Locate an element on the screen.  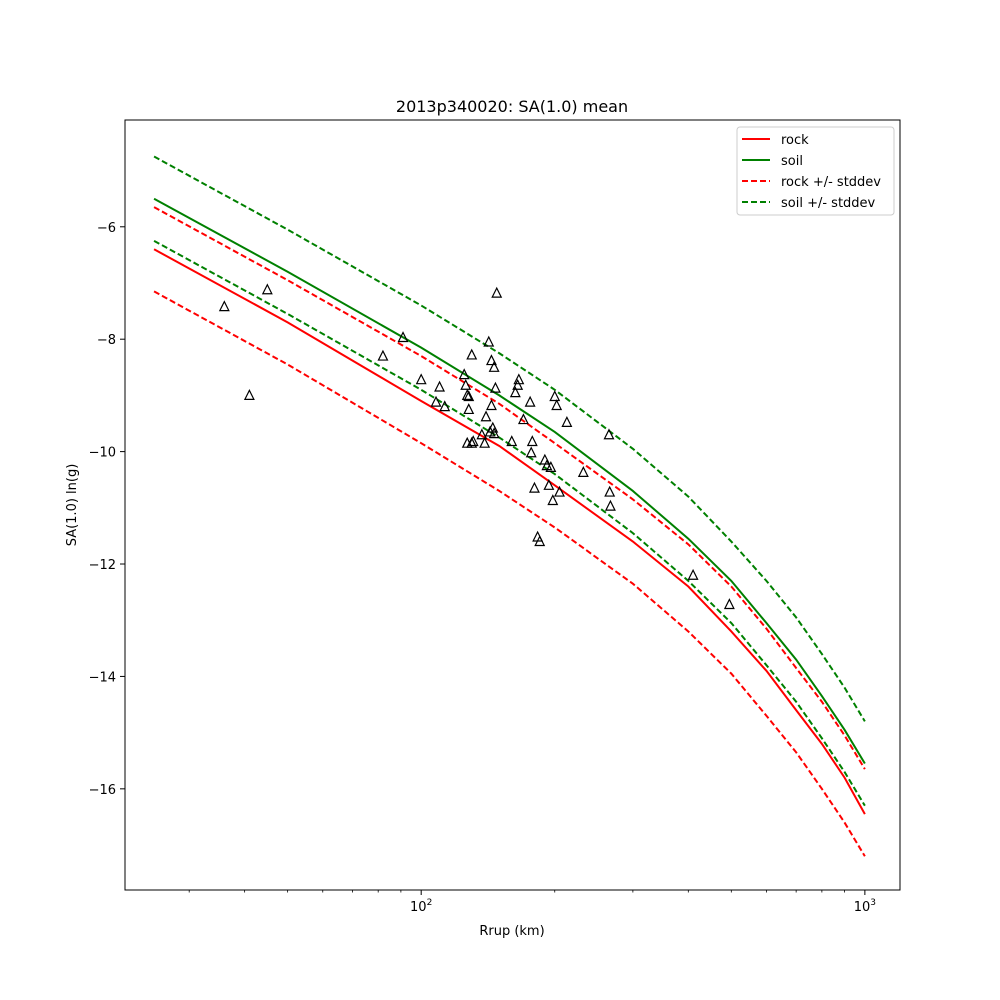
legend-box is located at coordinates (815, 171).